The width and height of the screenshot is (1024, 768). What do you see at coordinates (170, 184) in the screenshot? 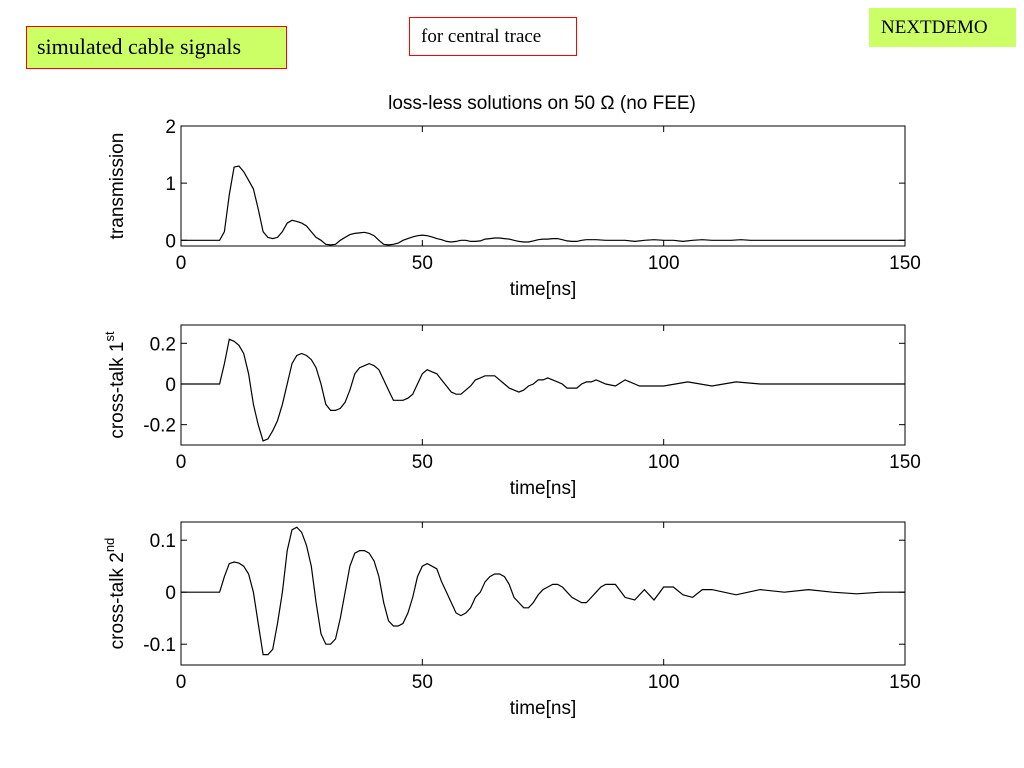
I see `y-tick-label-0-1: 1` at bounding box center [170, 184].